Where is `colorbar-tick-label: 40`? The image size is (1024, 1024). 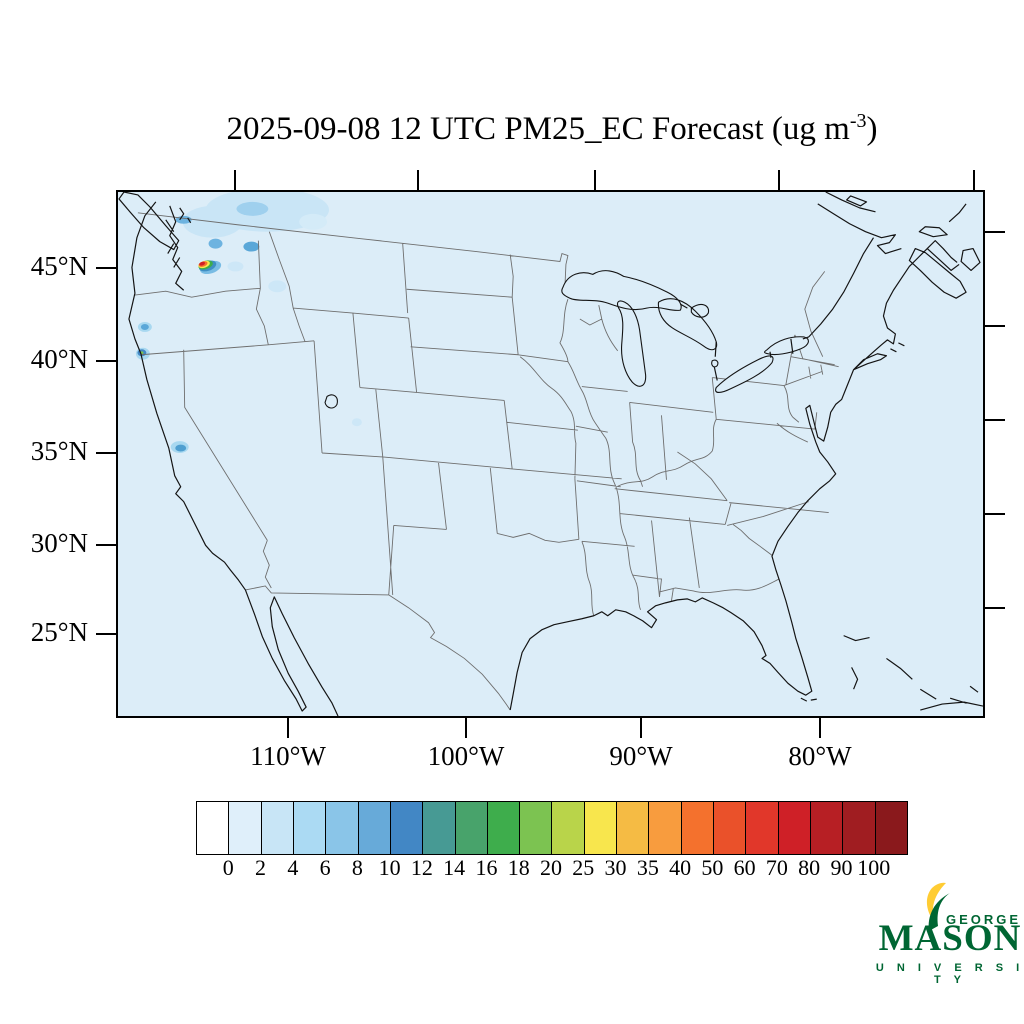 colorbar-tick-label: 40 is located at coordinates (680, 867).